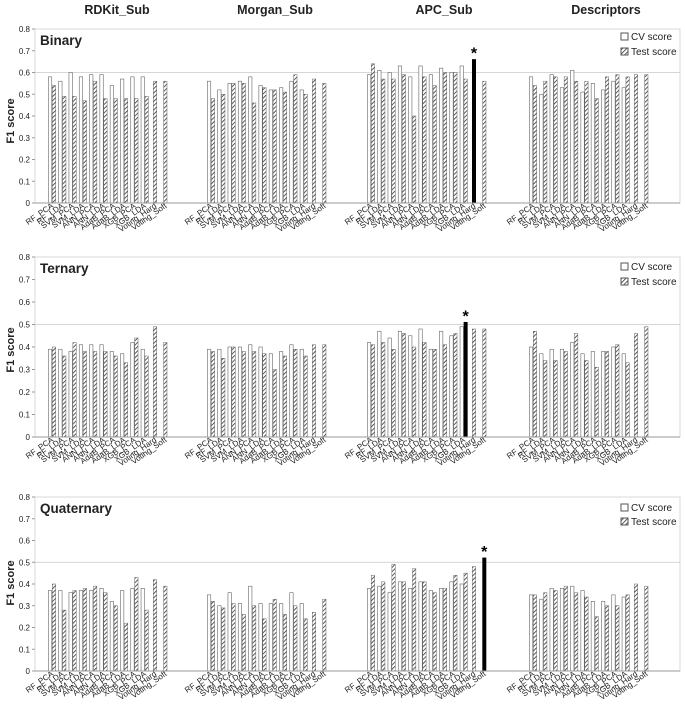 This screenshot has width=685, height=721. I want to click on bar-test-score-best, so click(465, 379).